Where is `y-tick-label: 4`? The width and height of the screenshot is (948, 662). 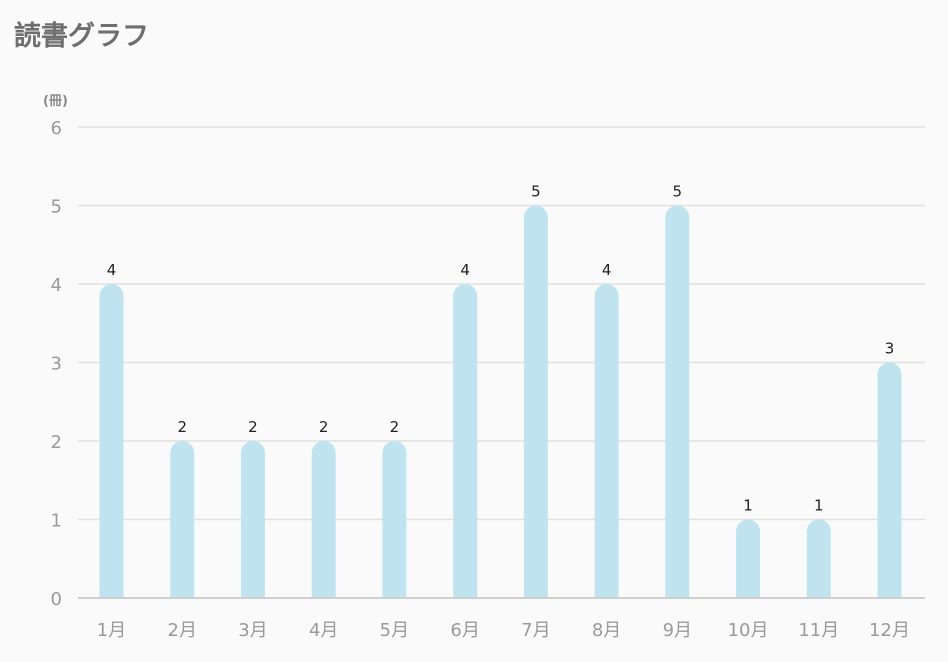 y-tick-label: 4 is located at coordinates (56, 285).